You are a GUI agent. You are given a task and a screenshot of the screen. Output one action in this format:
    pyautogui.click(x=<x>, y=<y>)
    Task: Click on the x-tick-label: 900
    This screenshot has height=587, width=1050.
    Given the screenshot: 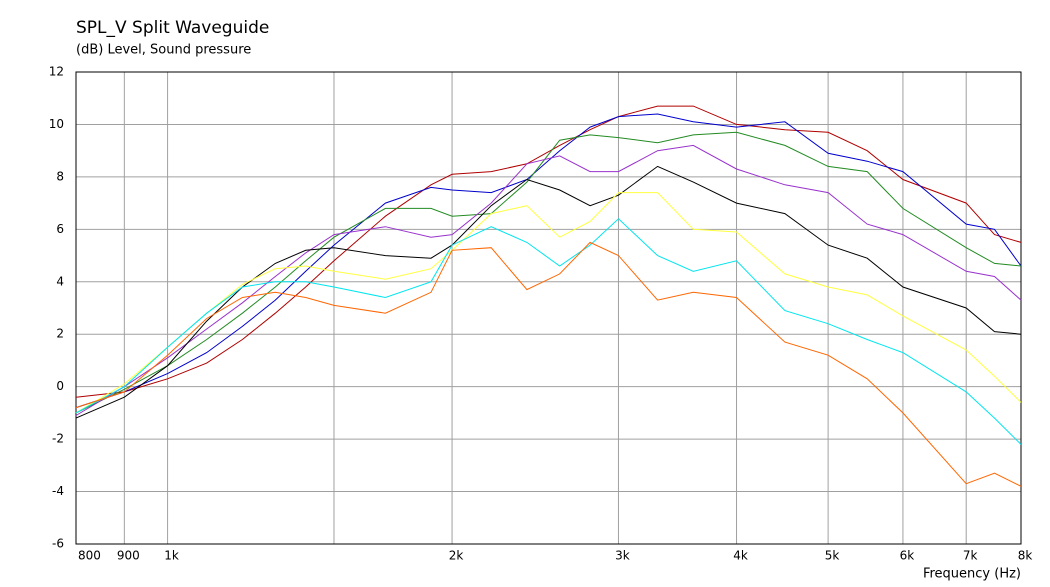 What is the action you would take?
    pyautogui.click(x=128, y=556)
    